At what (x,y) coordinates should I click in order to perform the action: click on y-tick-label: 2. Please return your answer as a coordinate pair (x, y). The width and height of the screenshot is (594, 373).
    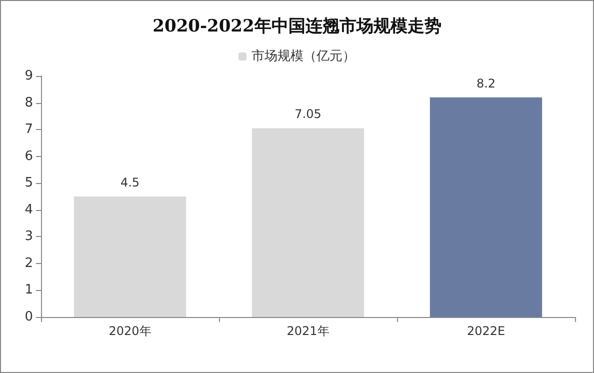
    Looking at the image, I should click on (28, 263).